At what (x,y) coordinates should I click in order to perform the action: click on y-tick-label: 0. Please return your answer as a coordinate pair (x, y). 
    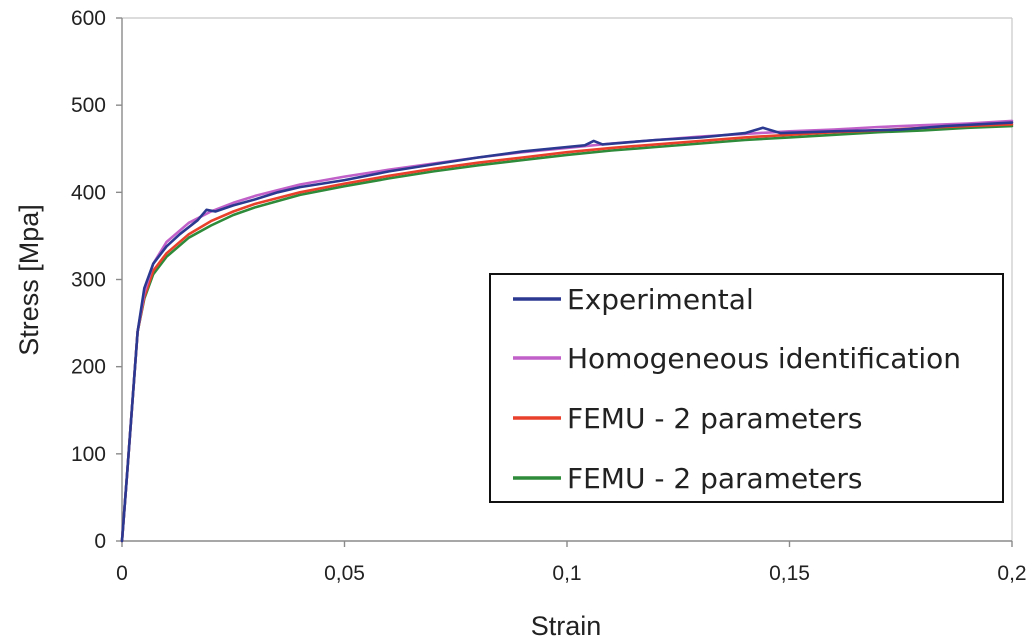
    Looking at the image, I should click on (100, 541).